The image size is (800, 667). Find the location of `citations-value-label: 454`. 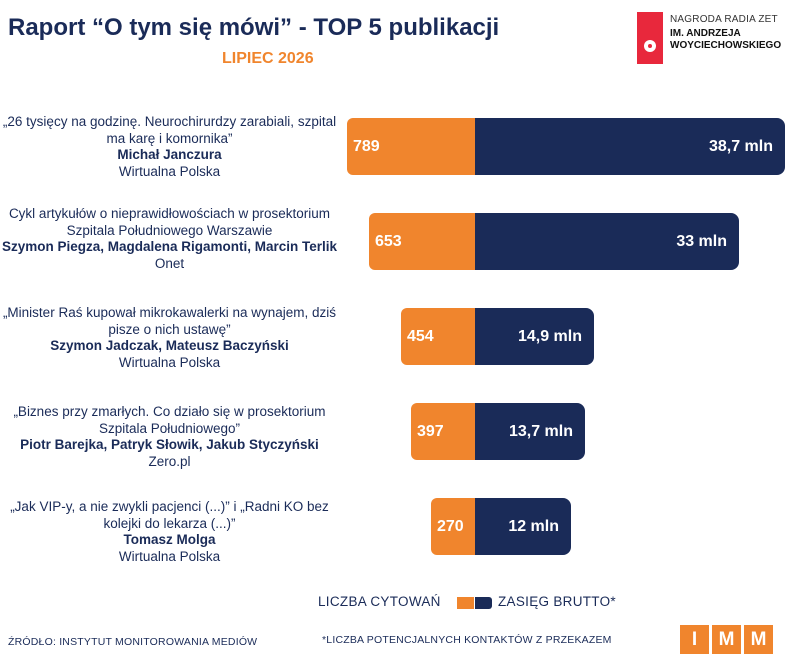

citations-value-label: 454 is located at coordinates (420, 336).